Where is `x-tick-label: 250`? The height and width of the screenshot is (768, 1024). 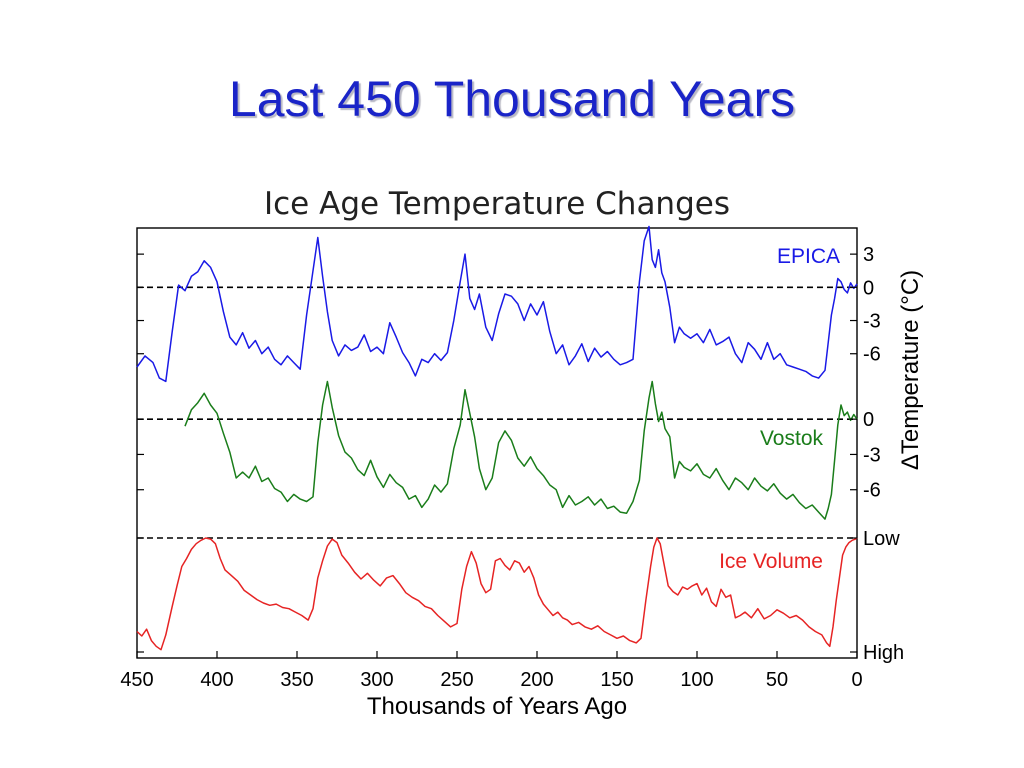 x-tick-label: 250 is located at coordinates (456, 680).